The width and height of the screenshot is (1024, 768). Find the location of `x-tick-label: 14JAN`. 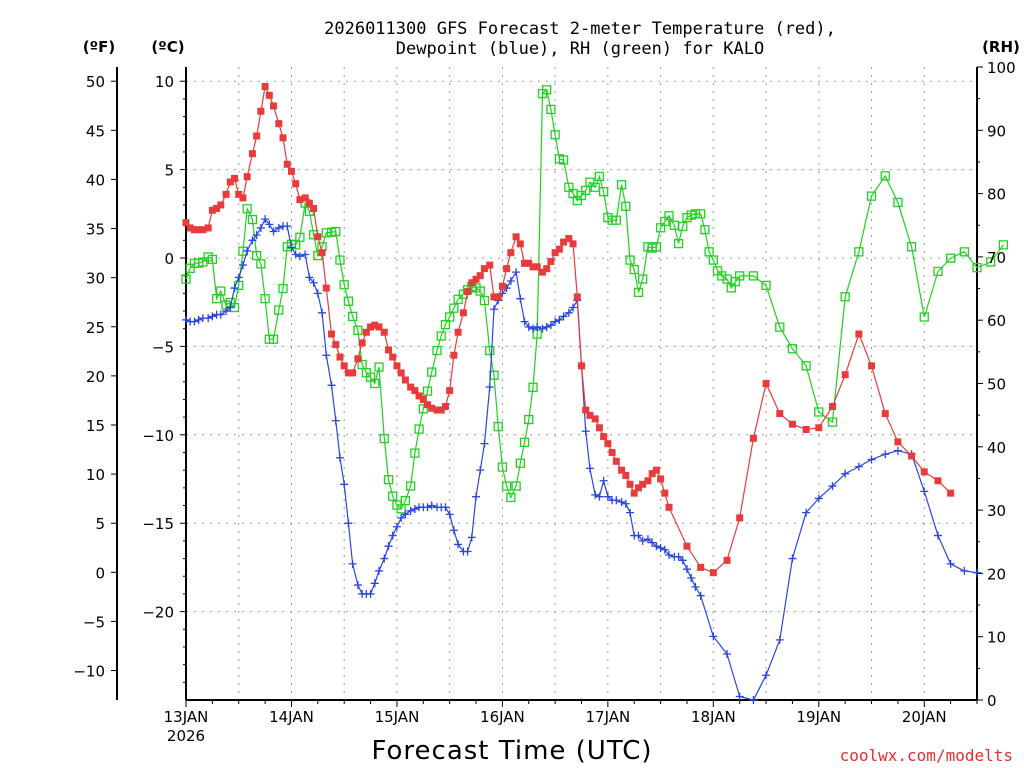

x-tick-label: 14JAN is located at coordinates (291, 717).